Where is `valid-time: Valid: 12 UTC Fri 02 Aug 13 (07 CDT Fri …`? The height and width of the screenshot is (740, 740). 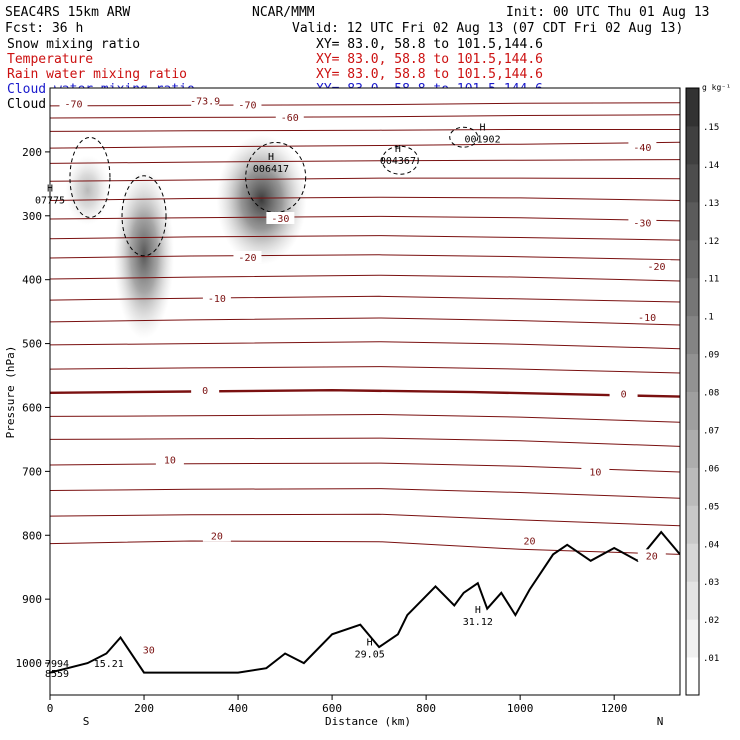
valid-time: Valid: 12 UTC Fri 02 Aug 13 (07 CDT Fri … is located at coordinates (487, 28).